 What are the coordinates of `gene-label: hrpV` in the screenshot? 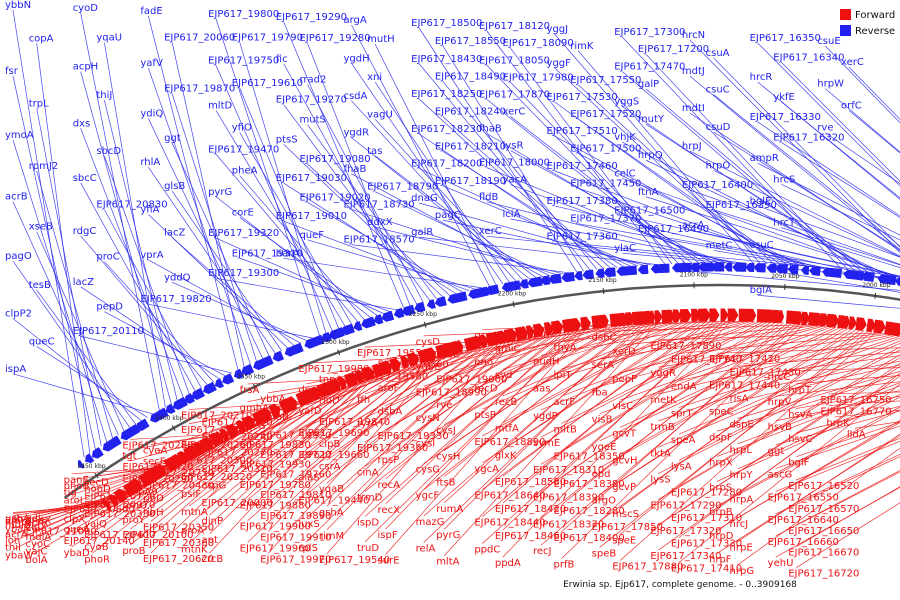 It's located at (780, 402).